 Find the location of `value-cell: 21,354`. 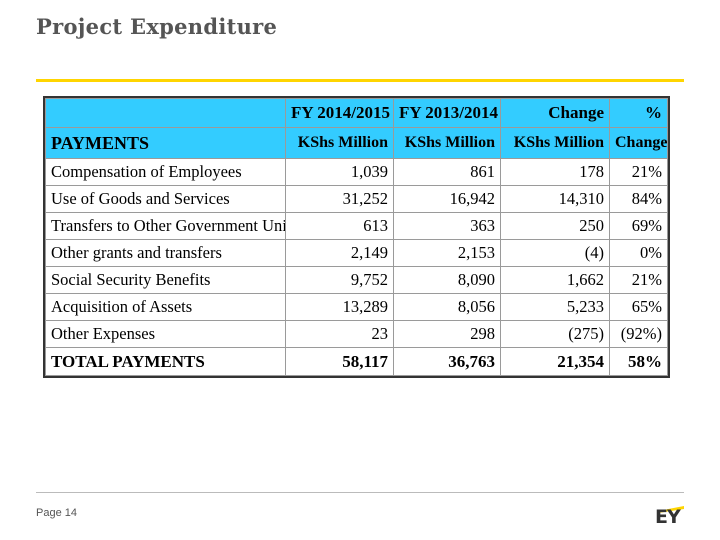

value-cell: 21,354 is located at coordinates (555, 361).